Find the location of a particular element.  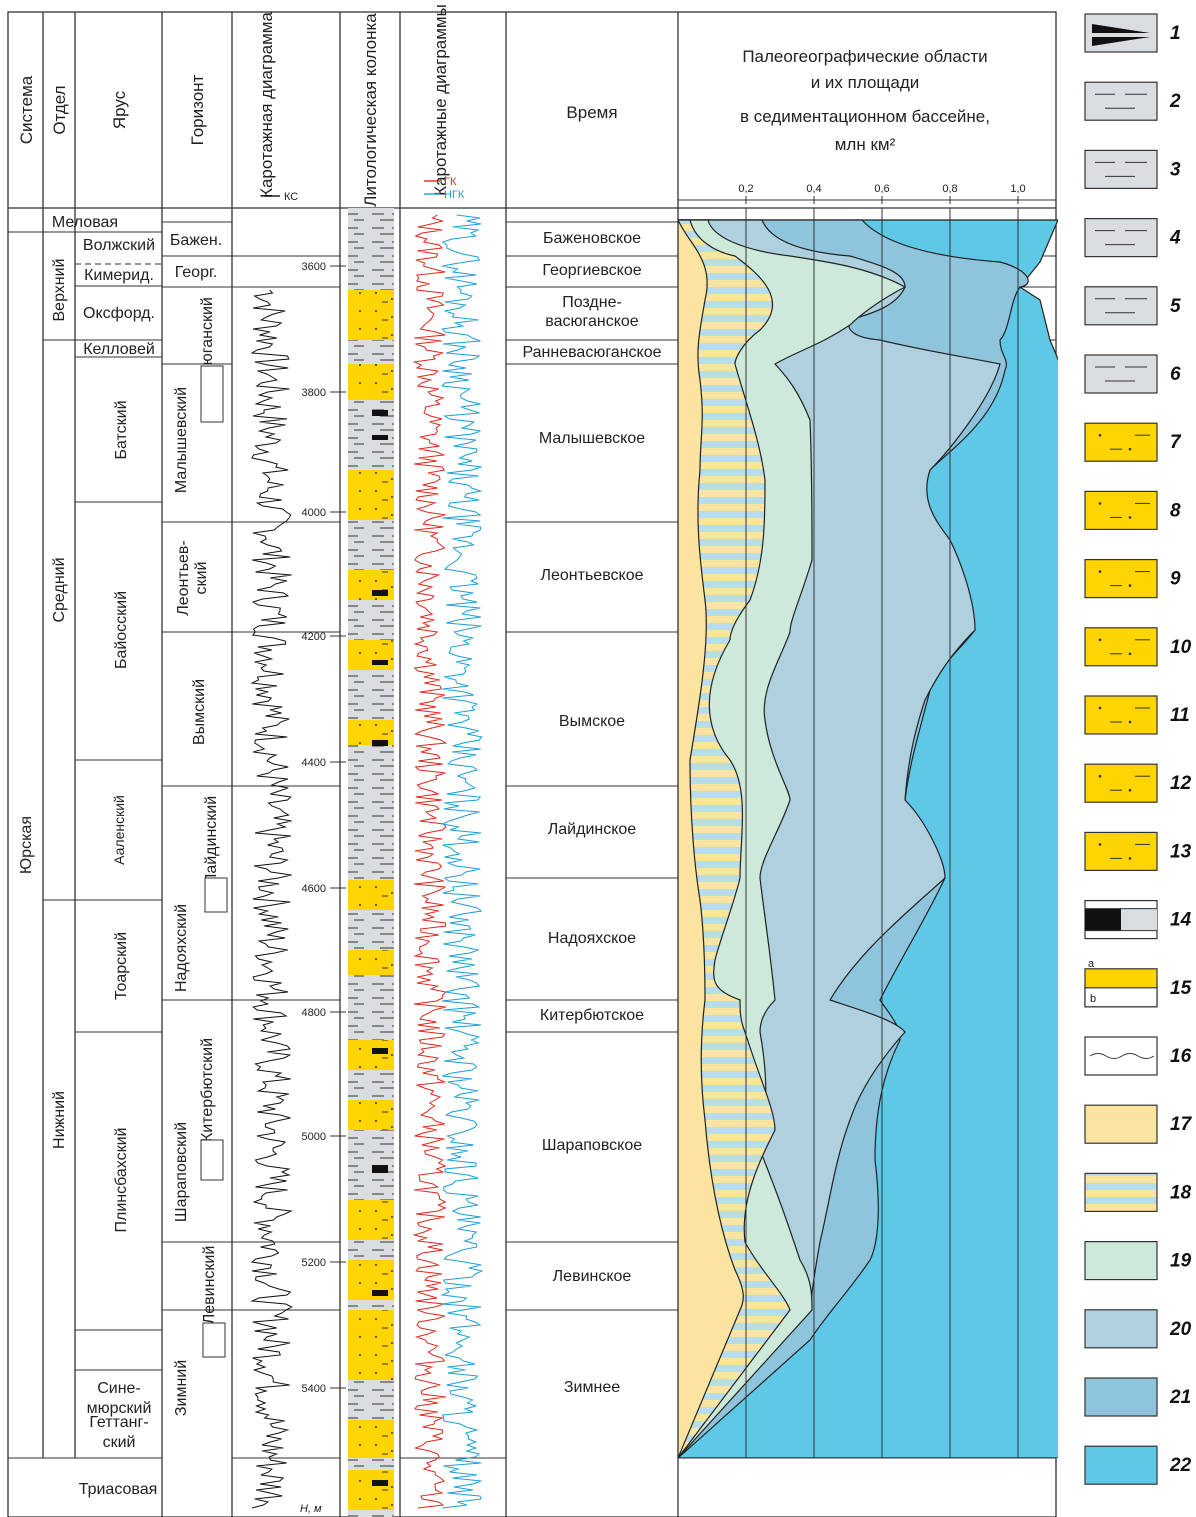

depth-tick-label: 4200 is located at coordinates (314, 637).